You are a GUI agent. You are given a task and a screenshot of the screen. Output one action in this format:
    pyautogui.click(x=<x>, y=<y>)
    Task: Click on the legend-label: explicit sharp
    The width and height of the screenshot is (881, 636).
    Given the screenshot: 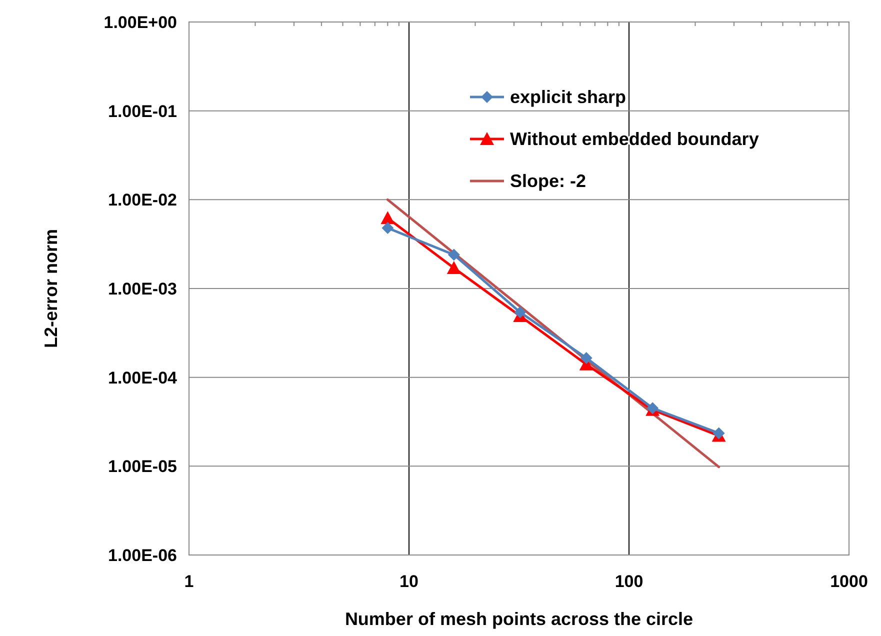 What is the action you would take?
    pyautogui.click(x=568, y=97)
    